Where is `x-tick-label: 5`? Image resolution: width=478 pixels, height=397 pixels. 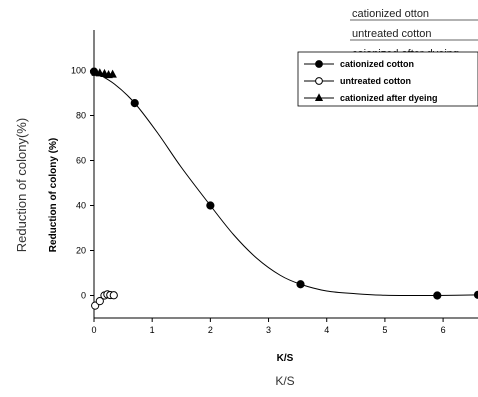
x-tick-label: 5 is located at coordinates (384, 330).